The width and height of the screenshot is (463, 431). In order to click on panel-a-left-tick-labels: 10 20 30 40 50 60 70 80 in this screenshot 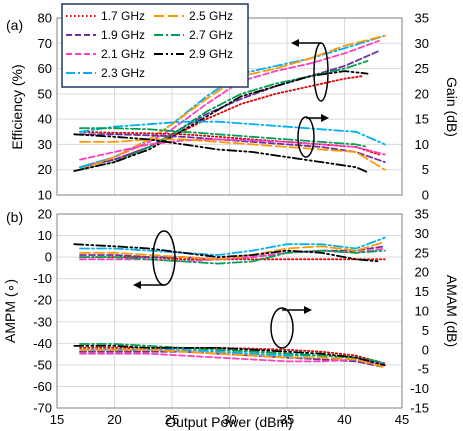, I will do `click(45, 107)`.